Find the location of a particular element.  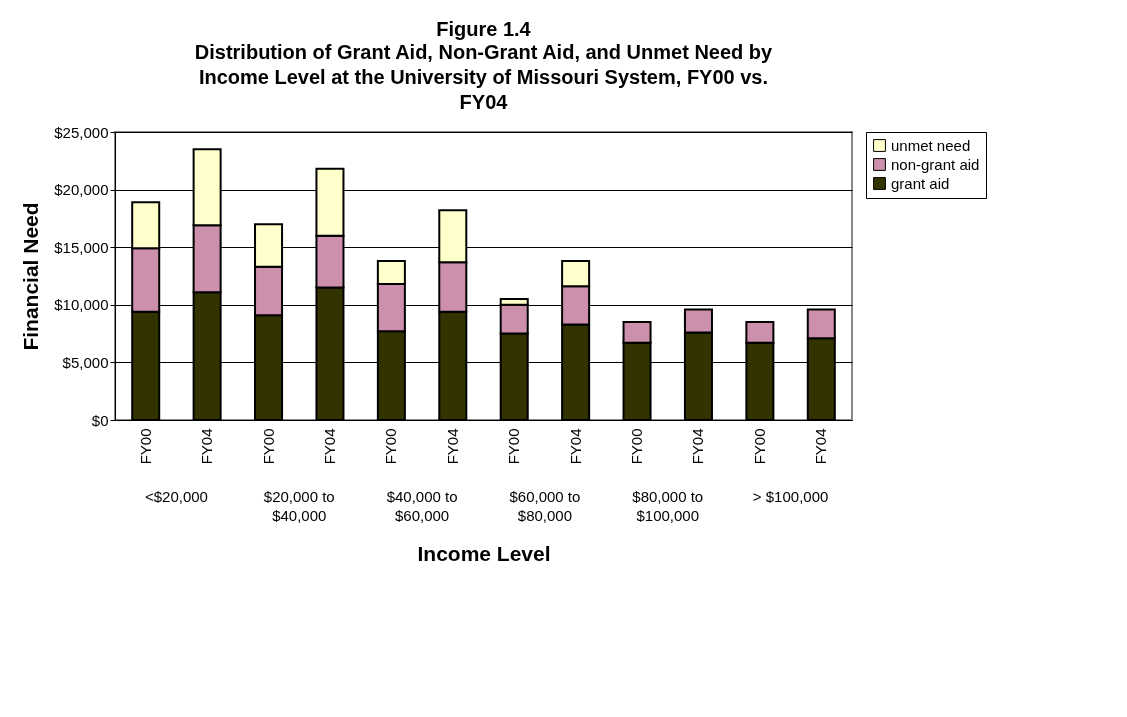

text: $60,000 to $80,000 is located at coordinates (545, 506).